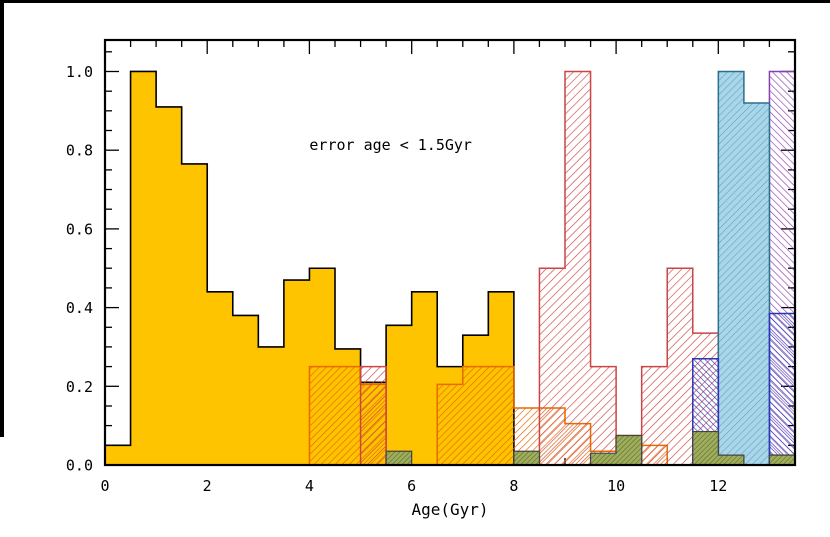  Describe the element at coordinates (79, 72) in the screenshot. I see `y-tick-label: 1.0` at that location.